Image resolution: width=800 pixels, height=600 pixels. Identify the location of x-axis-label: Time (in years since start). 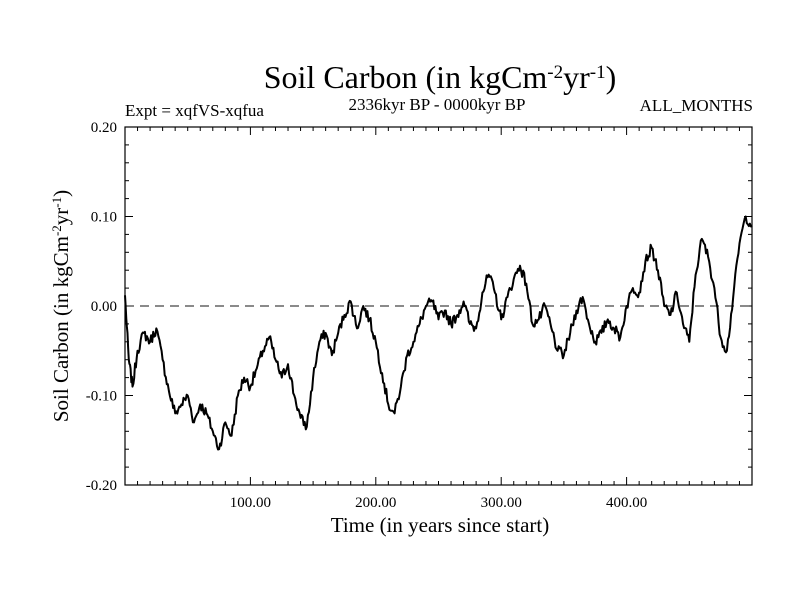
(440, 525).